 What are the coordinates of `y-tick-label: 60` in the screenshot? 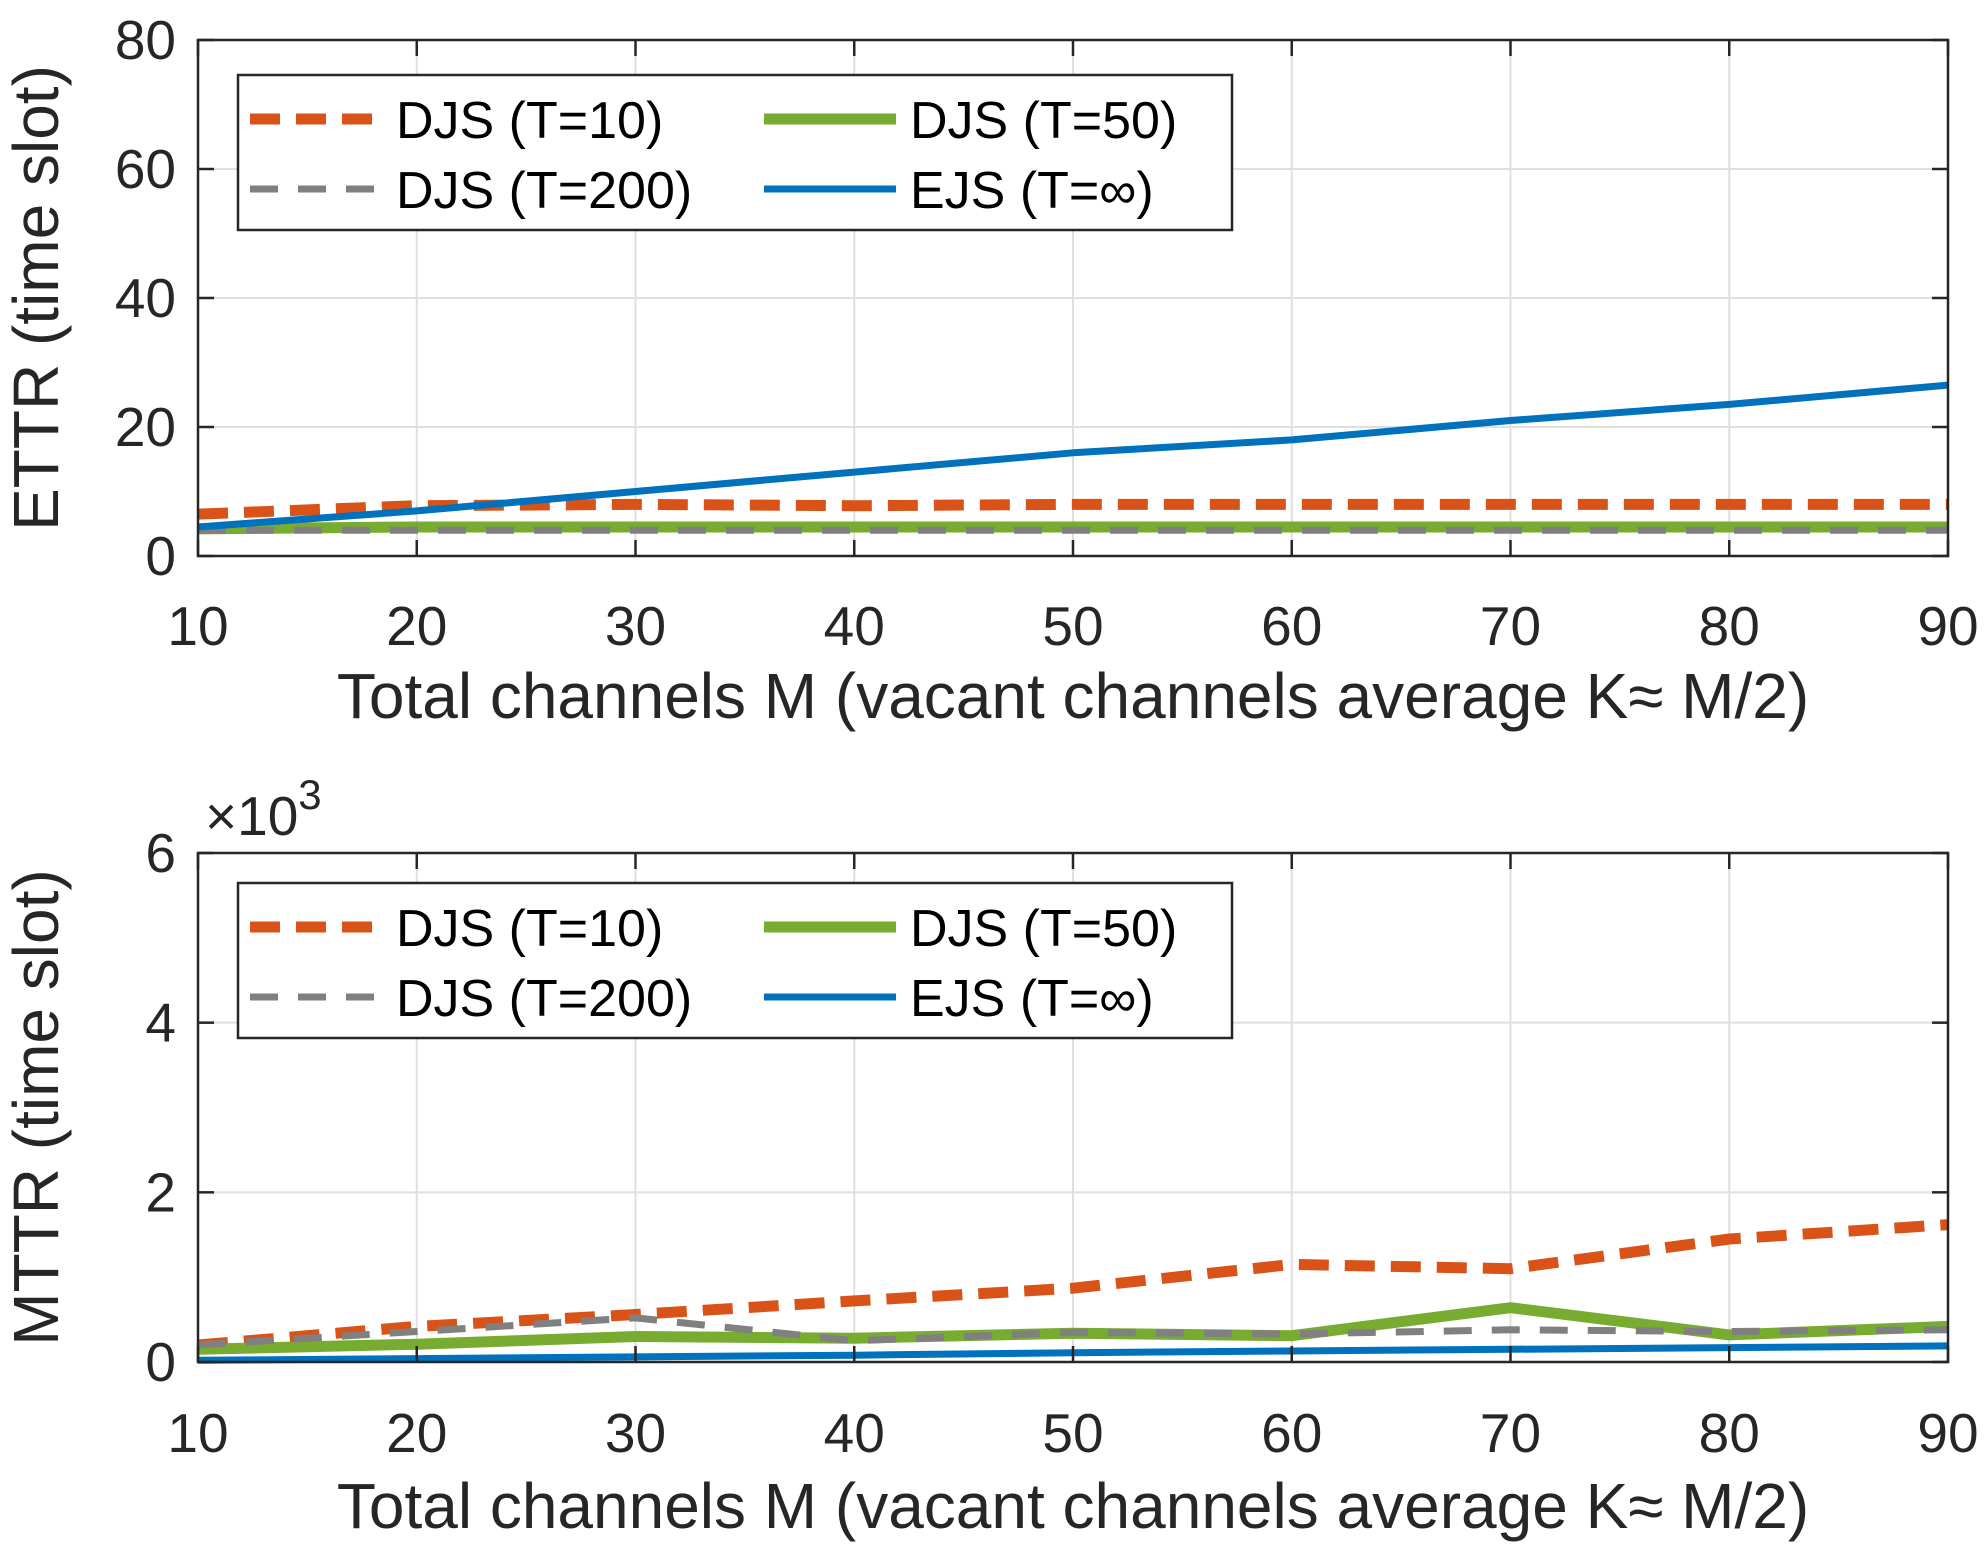 It's located at (145, 169).